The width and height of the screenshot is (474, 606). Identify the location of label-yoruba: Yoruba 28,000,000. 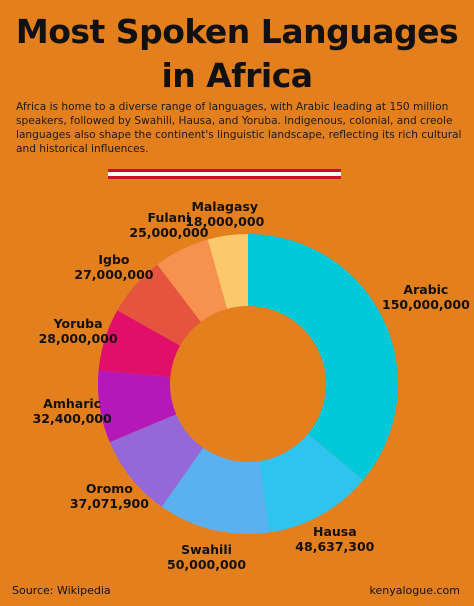
(78, 331).